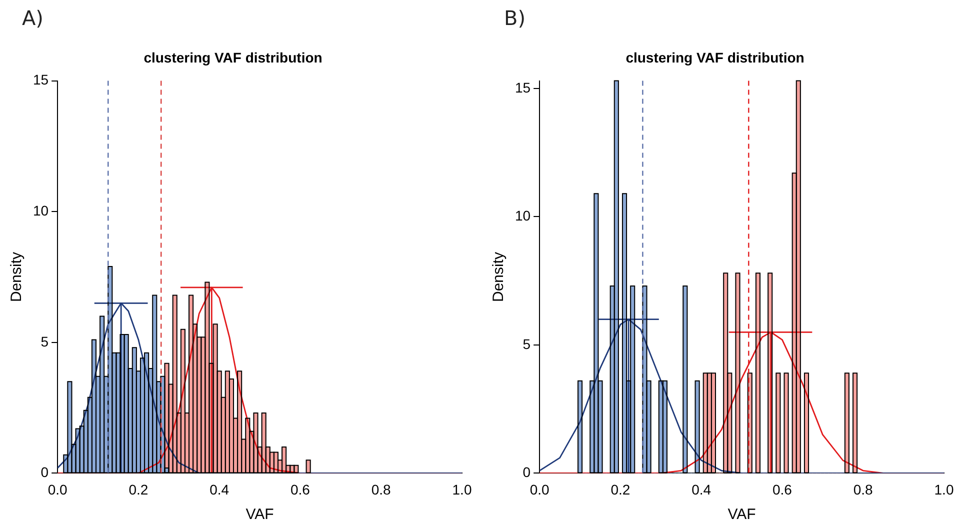 The image size is (965, 528). Describe the element at coordinates (33, 18) in the screenshot. I see `text: A)` at that location.